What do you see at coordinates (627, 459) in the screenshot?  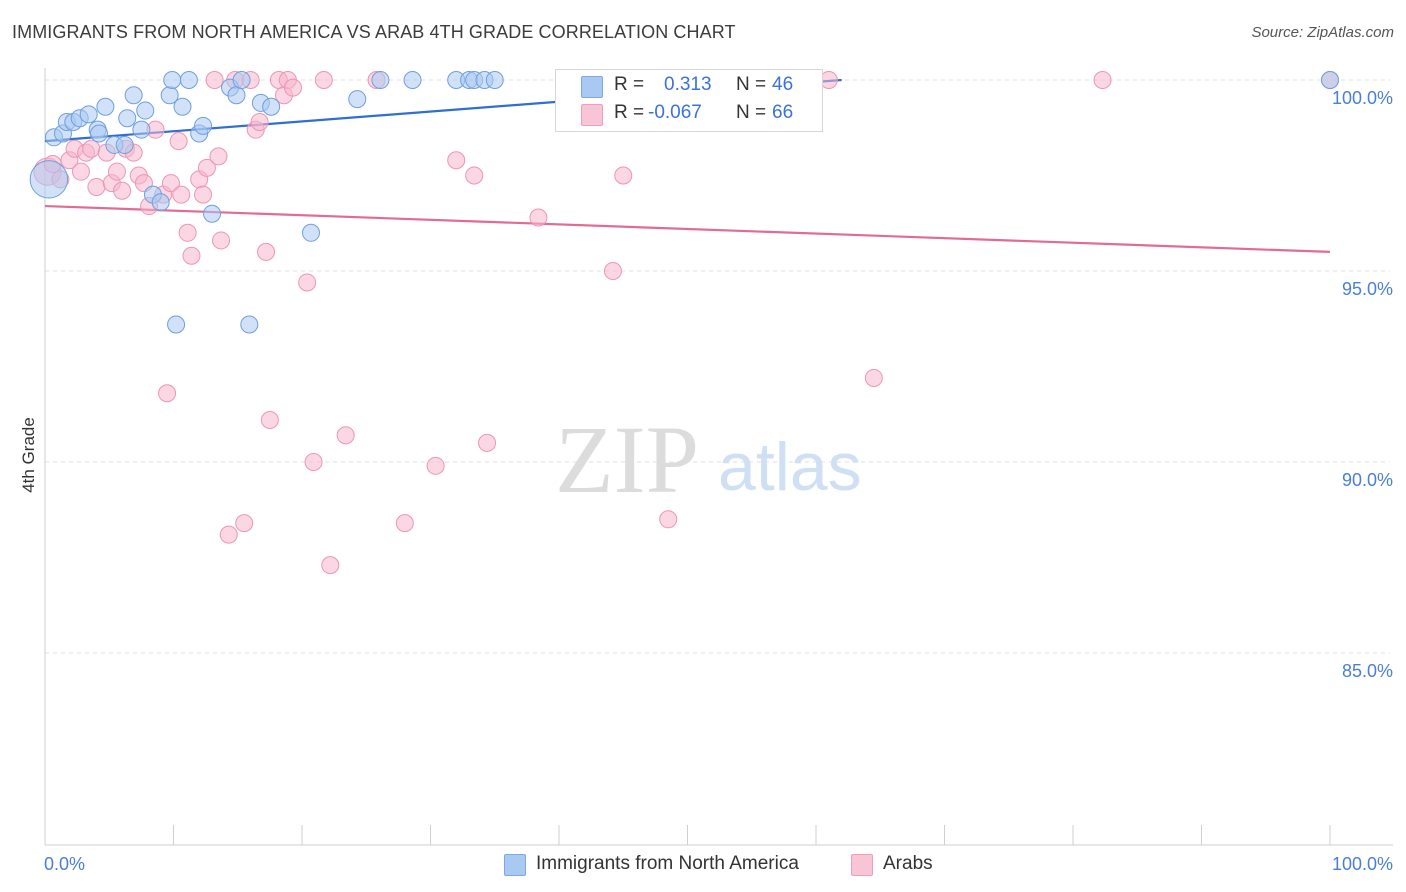 I see `watermark-zip: ZIP` at bounding box center [627, 459].